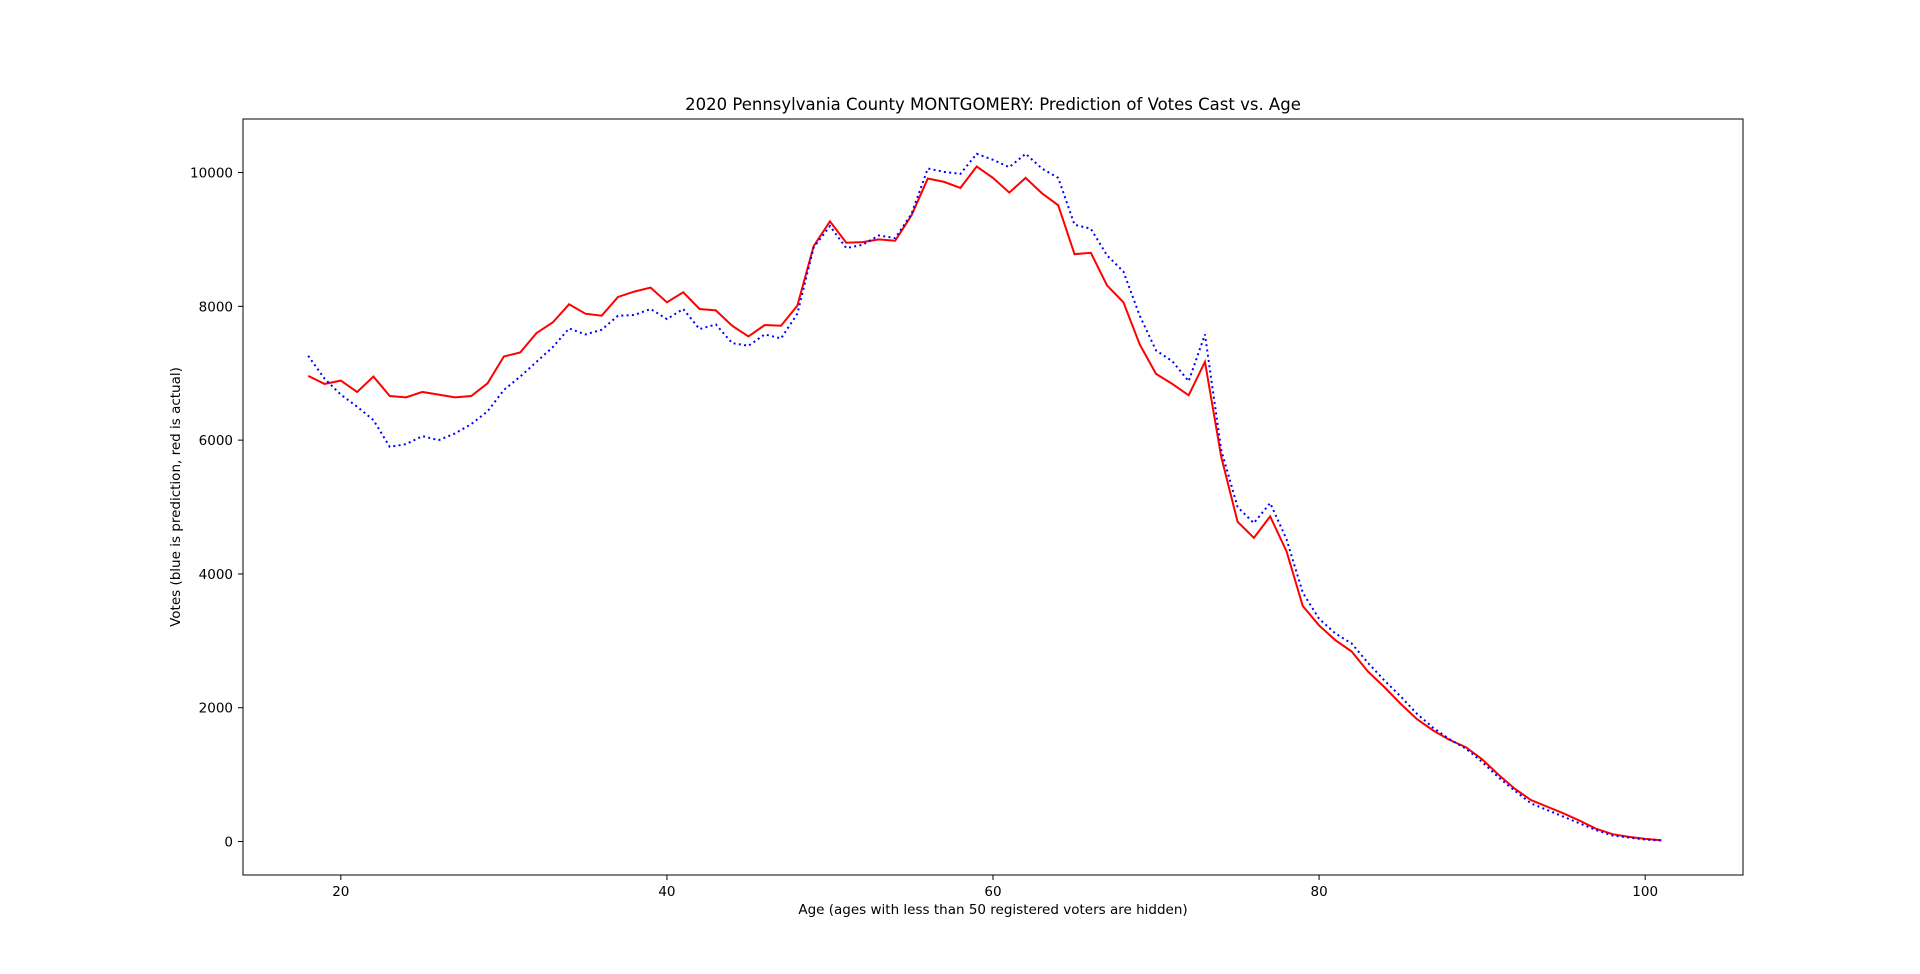  What do you see at coordinates (1318, 892) in the screenshot?
I see `x-tick-label: 80` at bounding box center [1318, 892].